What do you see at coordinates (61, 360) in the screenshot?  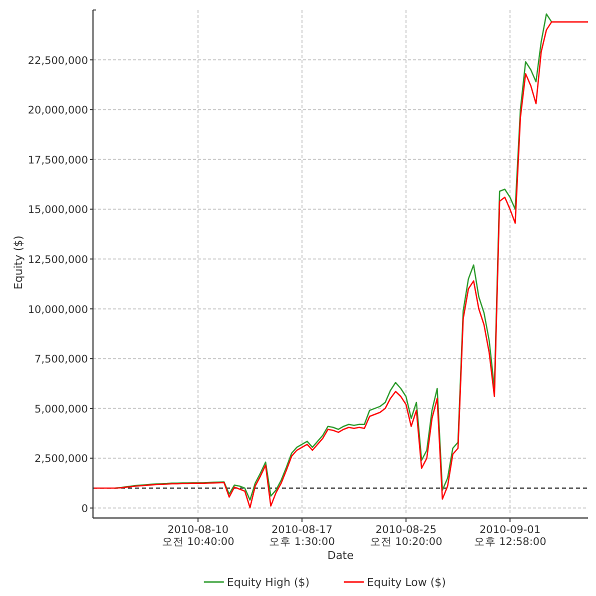 I see `y-tick-label: 7,500,000` at bounding box center [61, 360].